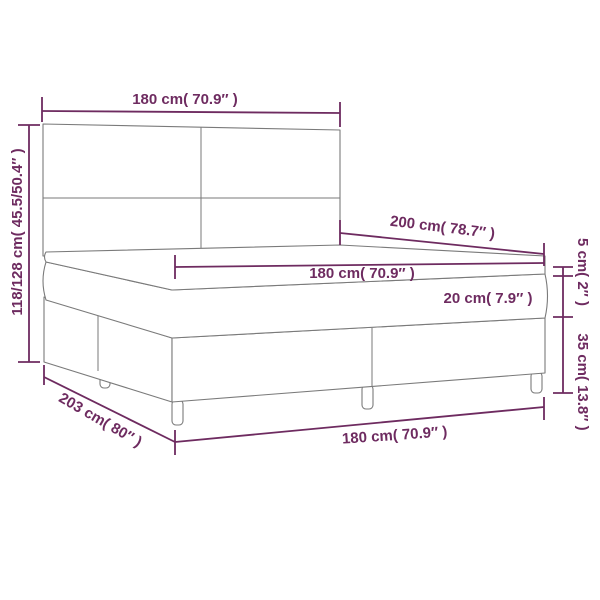 This screenshot has width=600, height=600. What do you see at coordinates (185, 99) in the screenshot?
I see `headboard-width-label: 180 cm( 70.9″ )` at bounding box center [185, 99].